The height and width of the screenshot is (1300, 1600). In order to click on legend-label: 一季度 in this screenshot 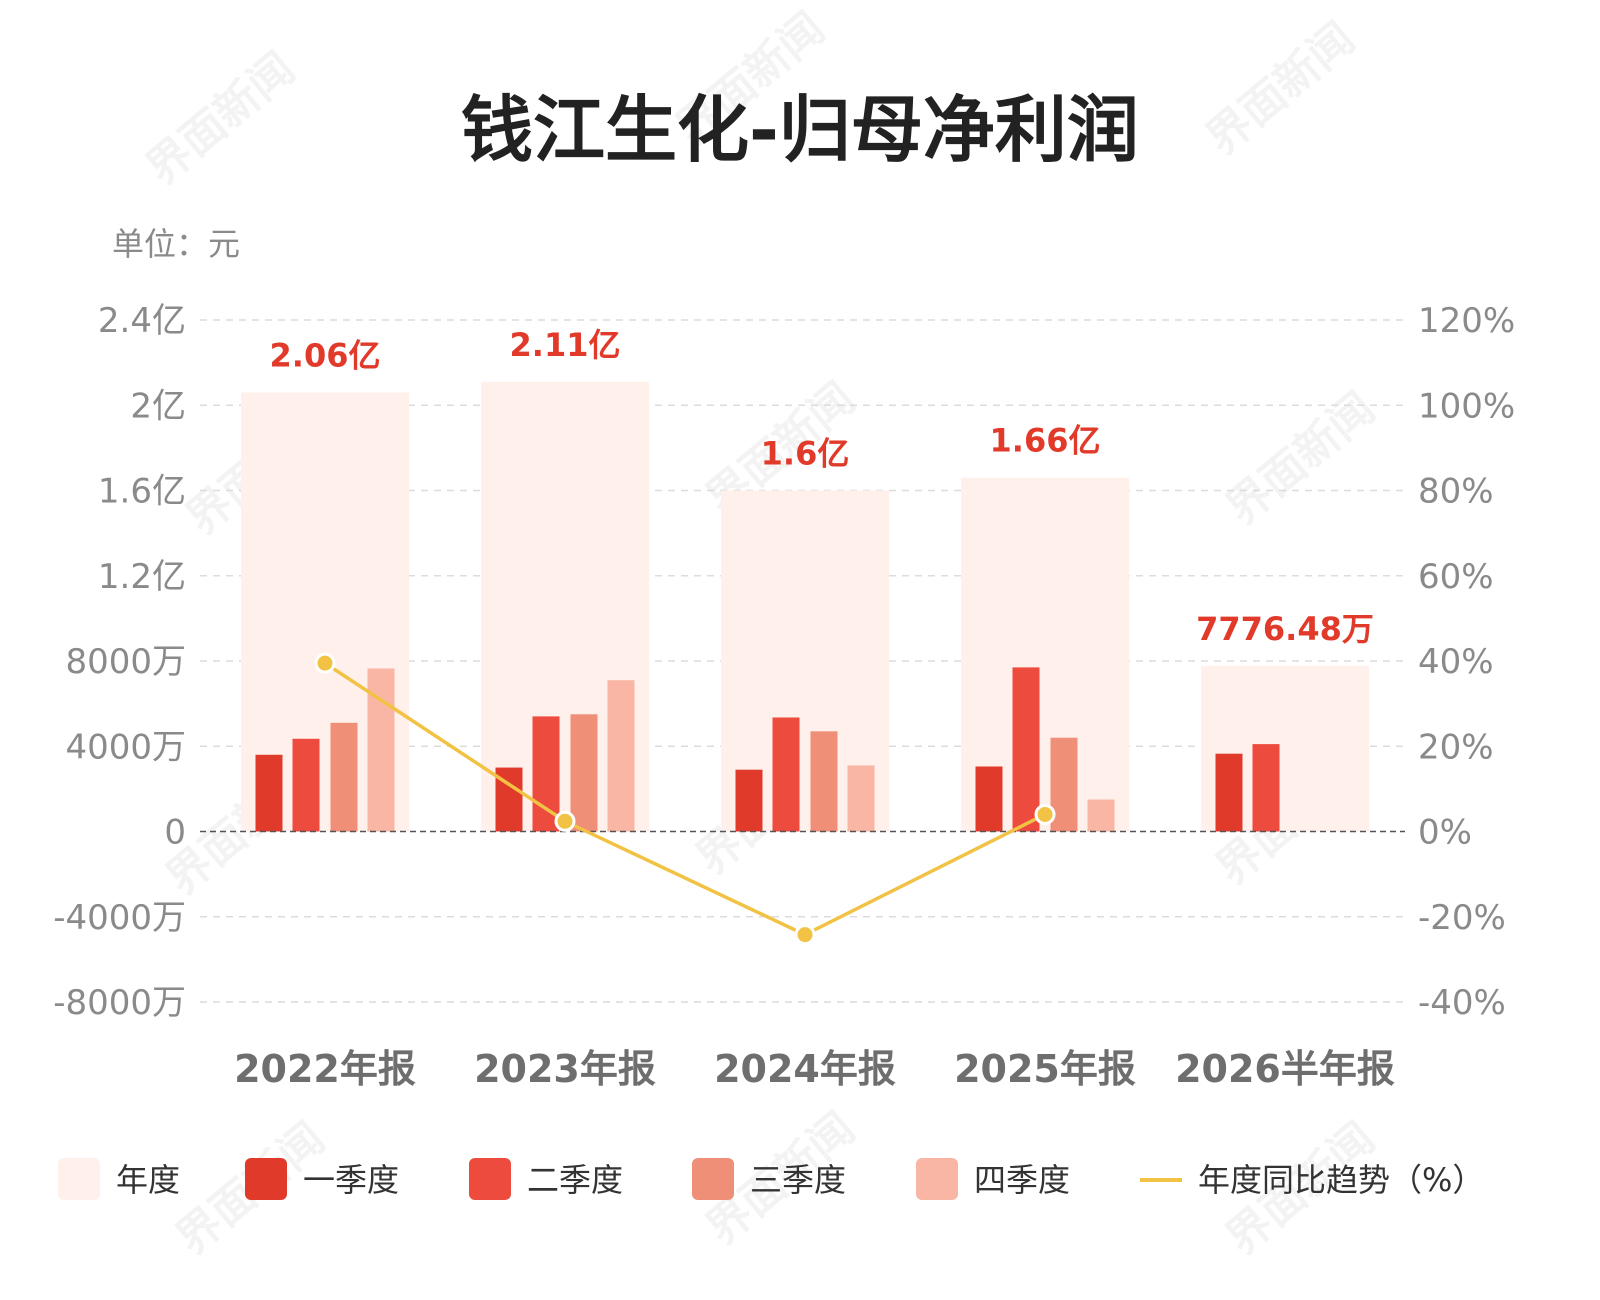, I will do `click(351, 1180)`.